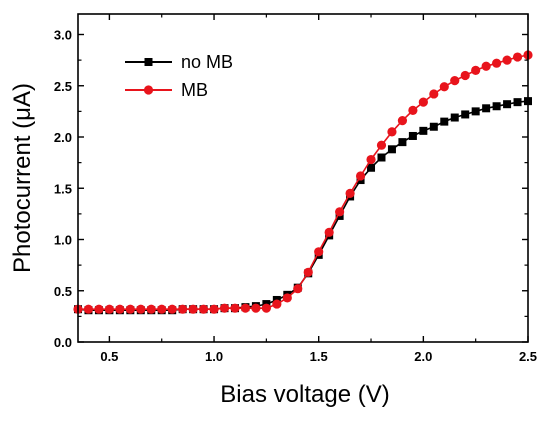 The image size is (550, 425). I want to click on y-tick-label: 1.0, so click(63, 240).